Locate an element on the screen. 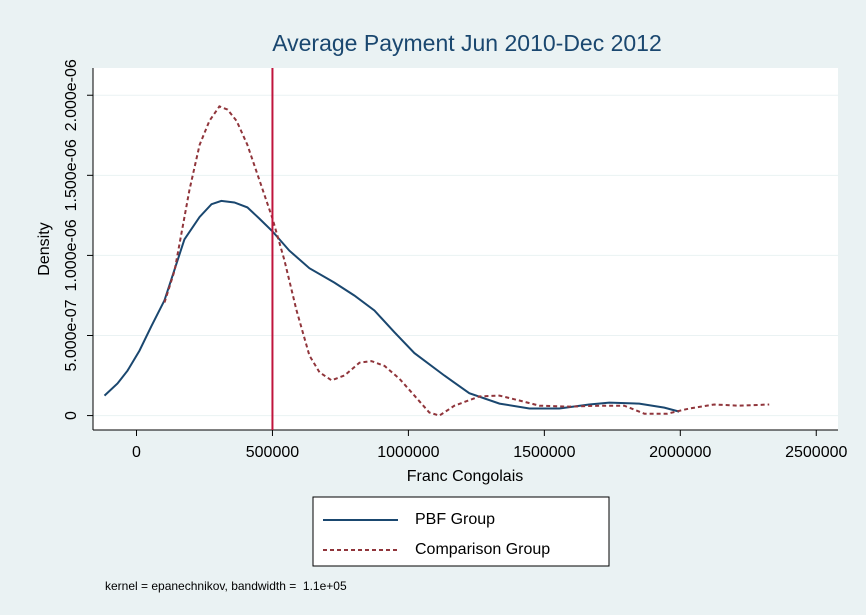 Image resolution: width=866 pixels, height=615 pixels. y-tick-label: 5.000e-07 is located at coordinates (71, 335).